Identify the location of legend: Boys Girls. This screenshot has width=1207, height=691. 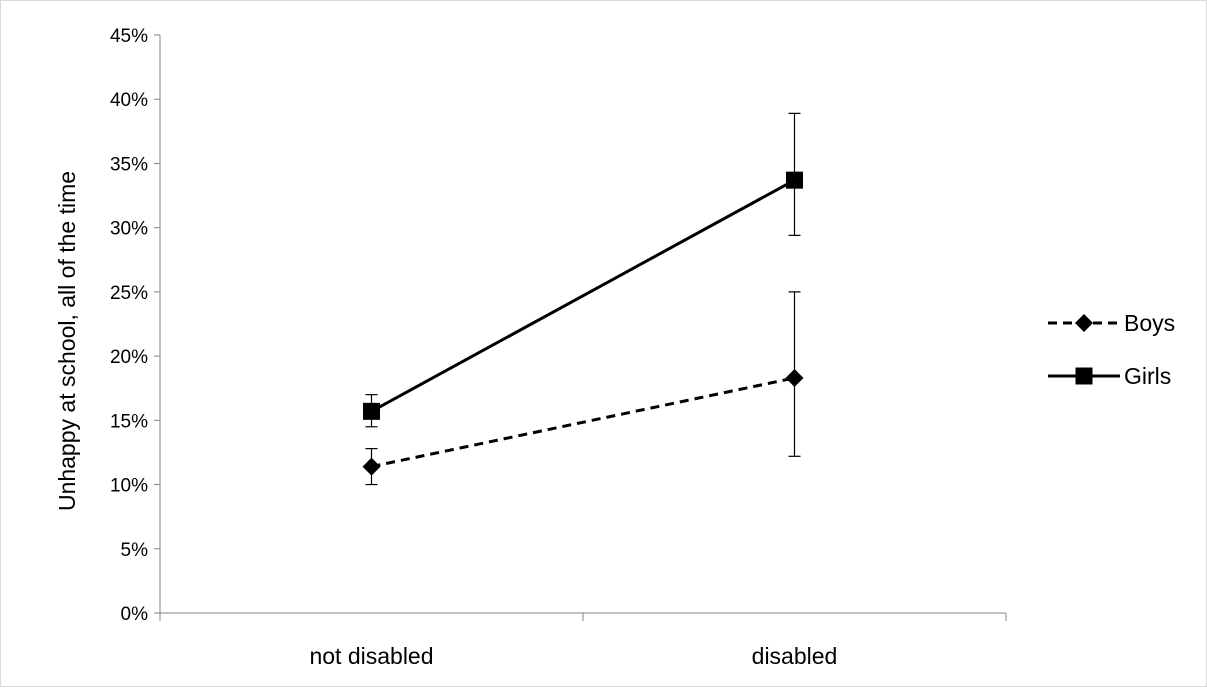
(1111, 349).